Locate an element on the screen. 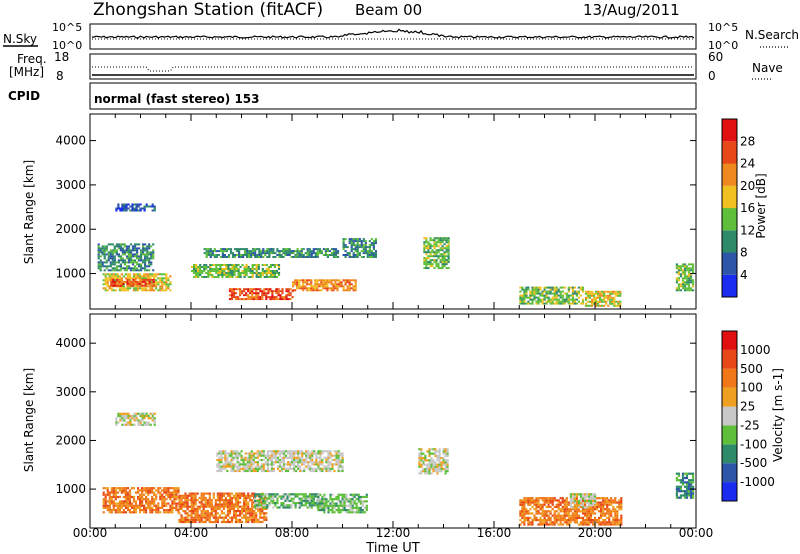 This screenshot has width=800, height=554. station-title: Zhongshan Station (fitACF) is located at coordinates (208, 10).